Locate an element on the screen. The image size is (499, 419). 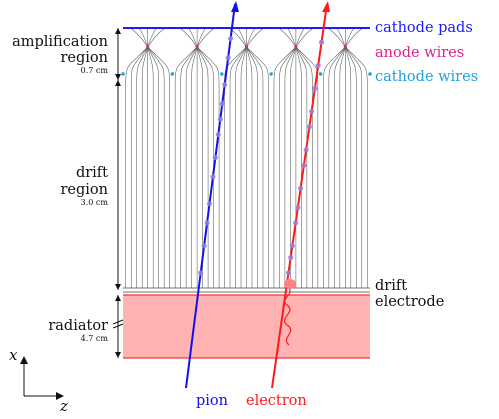
radiator-break-mark is located at coordinates (118, 322).